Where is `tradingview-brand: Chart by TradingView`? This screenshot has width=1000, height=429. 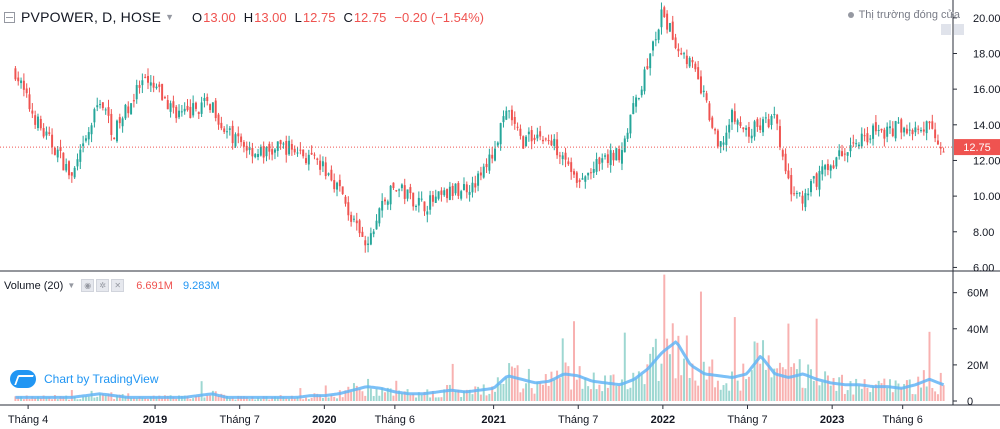
tradingview-brand: Chart by TradingView is located at coordinates (84, 379).